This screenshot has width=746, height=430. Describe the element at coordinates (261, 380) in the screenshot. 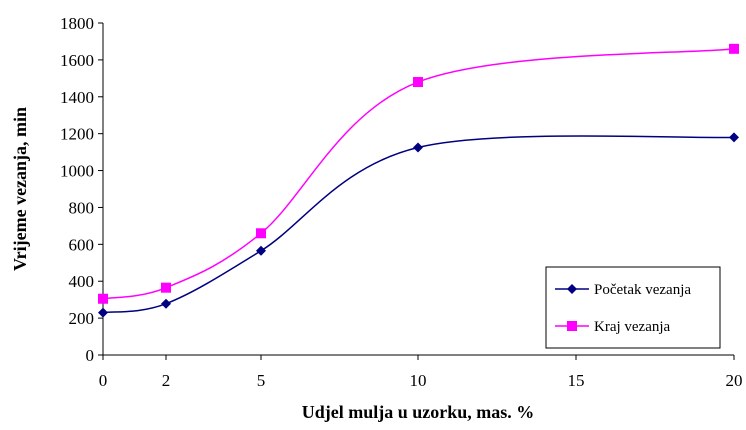

I see `x-tick-label: 5` at that location.